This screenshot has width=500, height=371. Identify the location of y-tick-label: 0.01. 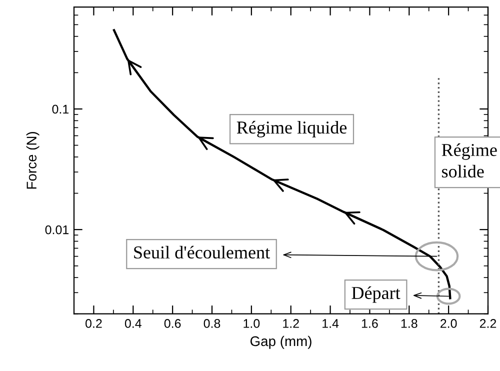
(57, 229).